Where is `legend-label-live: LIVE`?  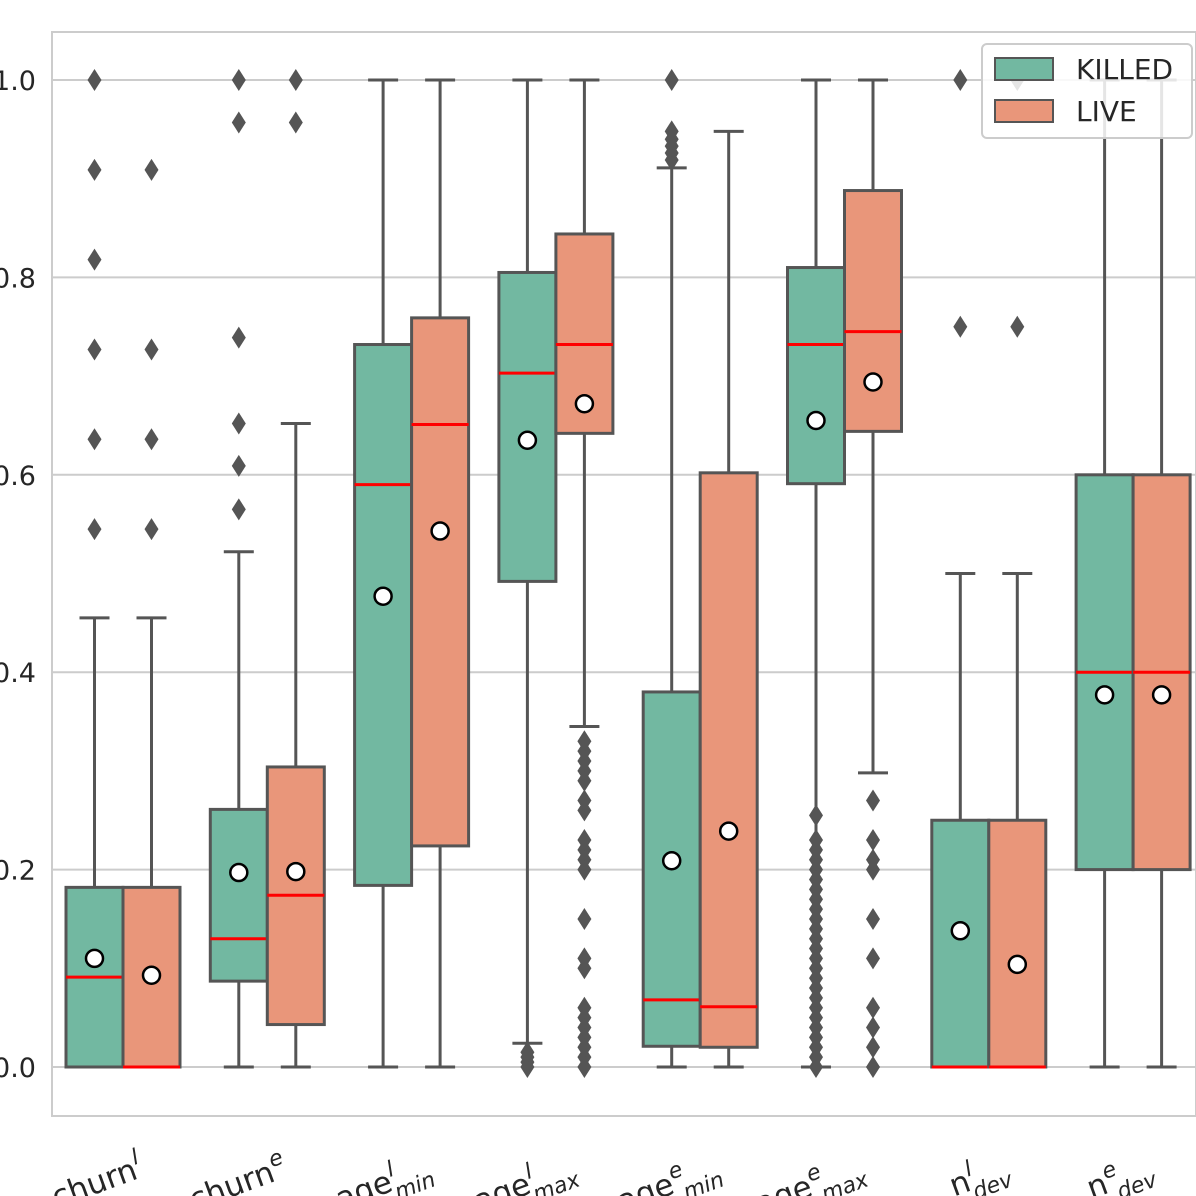
legend-label-live: LIVE is located at coordinates (1106, 111).